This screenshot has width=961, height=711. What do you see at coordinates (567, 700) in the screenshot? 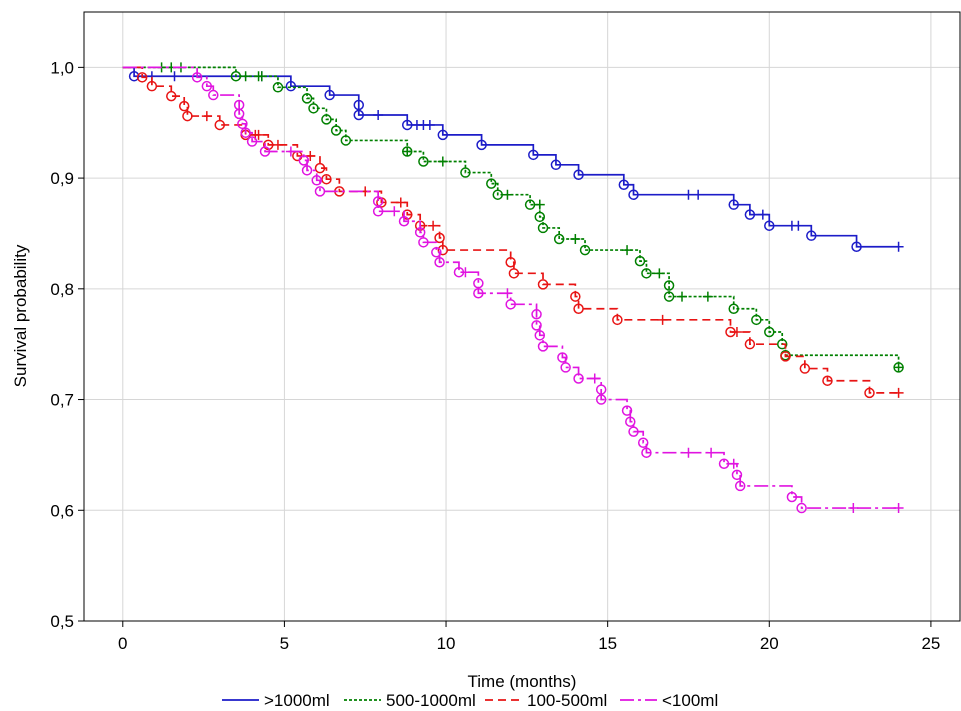
I see `legend-label: 100-500ml` at bounding box center [567, 700].